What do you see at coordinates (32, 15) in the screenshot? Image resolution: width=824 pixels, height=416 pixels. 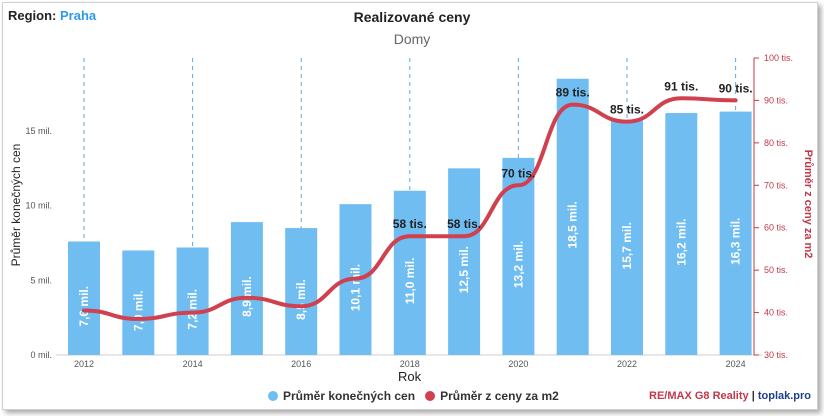 I see `region-label: Region:` at bounding box center [32, 15].